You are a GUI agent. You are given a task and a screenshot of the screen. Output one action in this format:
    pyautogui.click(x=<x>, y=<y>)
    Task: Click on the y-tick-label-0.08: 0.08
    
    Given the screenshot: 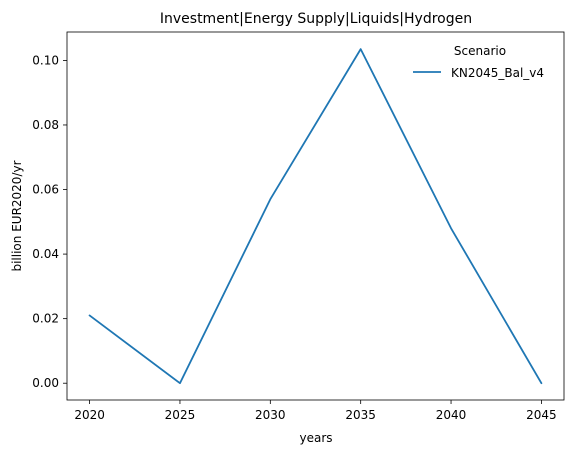 What is the action you would take?
    pyautogui.click(x=45, y=125)
    